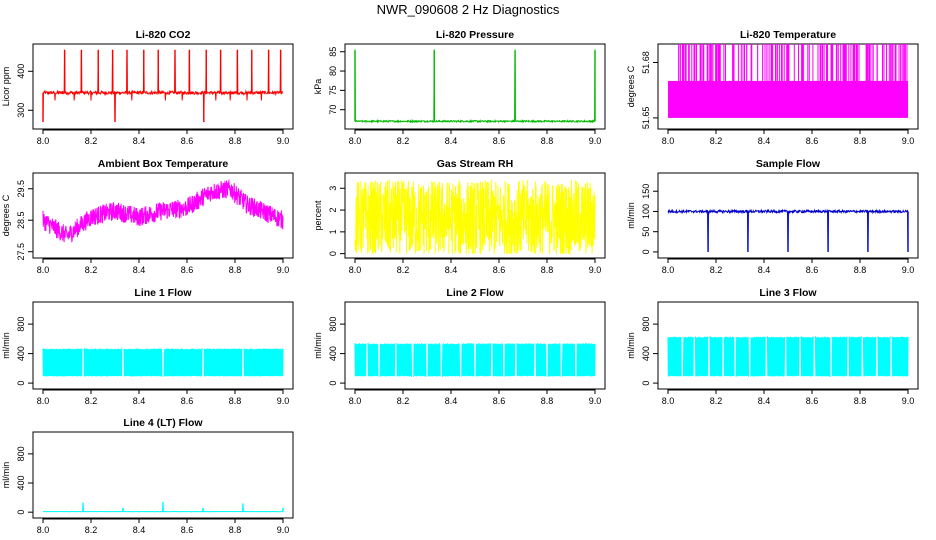 The image size is (936, 540). What do you see at coordinates (788, 293) in the screenshot?
I see `panel-title: Line 3 Flow` at bounding box center [788, 293].